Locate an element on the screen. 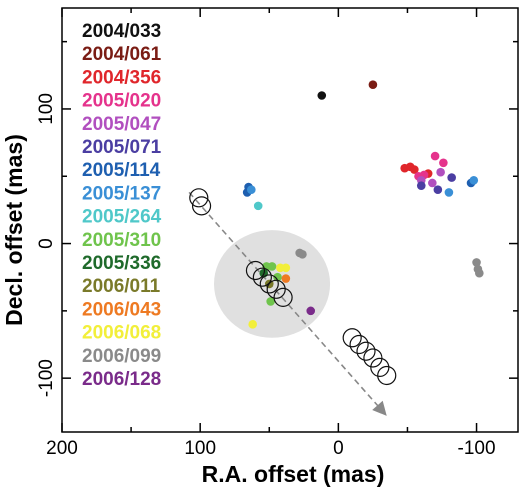  legend-entry-2004-356: 2004/356 is located at coordinates (121, 77).